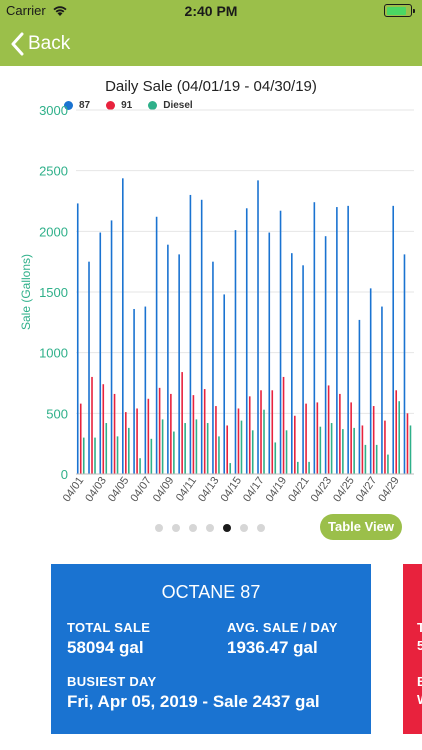  What do you see at coordinates (254, 489) in the screenshot?
I see `x-tick-label: 04/17` at bounding box center [254, 489].